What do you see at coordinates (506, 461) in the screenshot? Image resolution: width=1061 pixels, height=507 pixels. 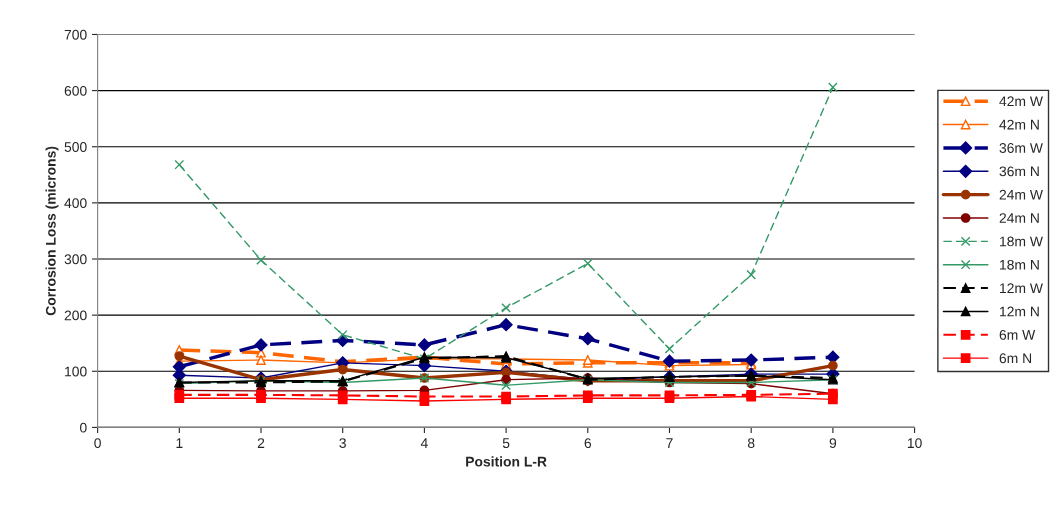 I see `x-axis-title: Position L-R` at bounding box center [506, 461].